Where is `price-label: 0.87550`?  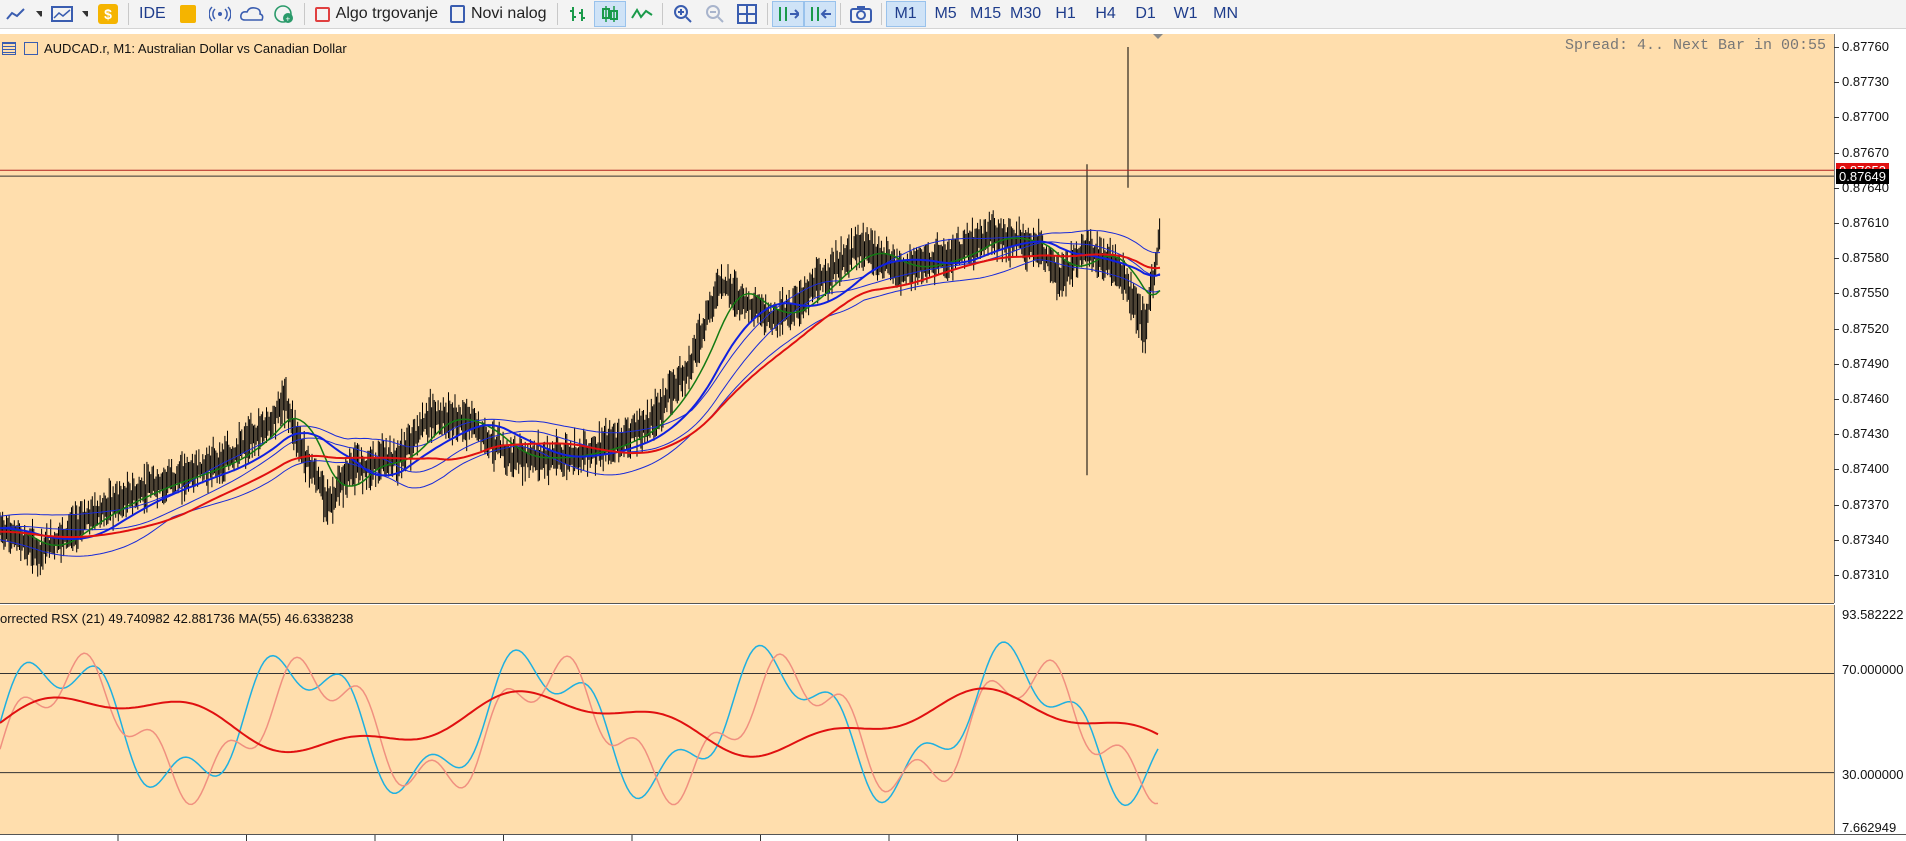
price-label: 0.87550 is located at coordinates (1865, 293).